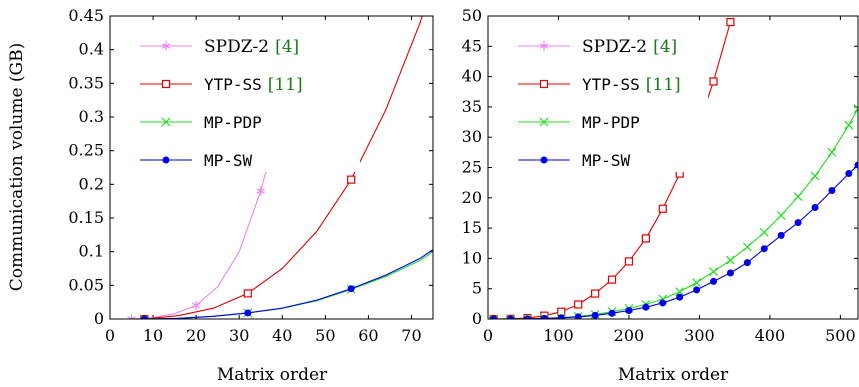  What do you see at coordinates (201, 122) in the screenshot?
I see `legend-item-mp-pdp: MP-PDP` at bounding box center [201, 122].